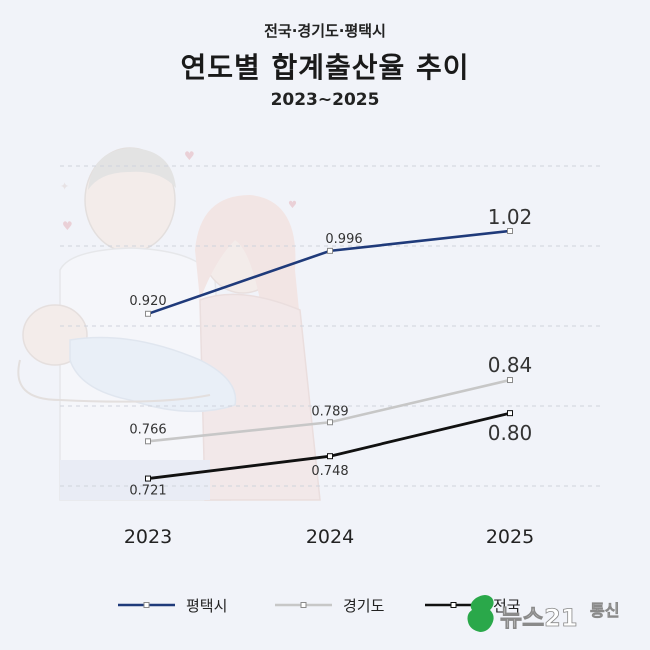 The width and height of the screenshot is (650, 650). Describe the element at coordinates (510, 365) in the screenshot. I see `data-label: 0.84` at that location.